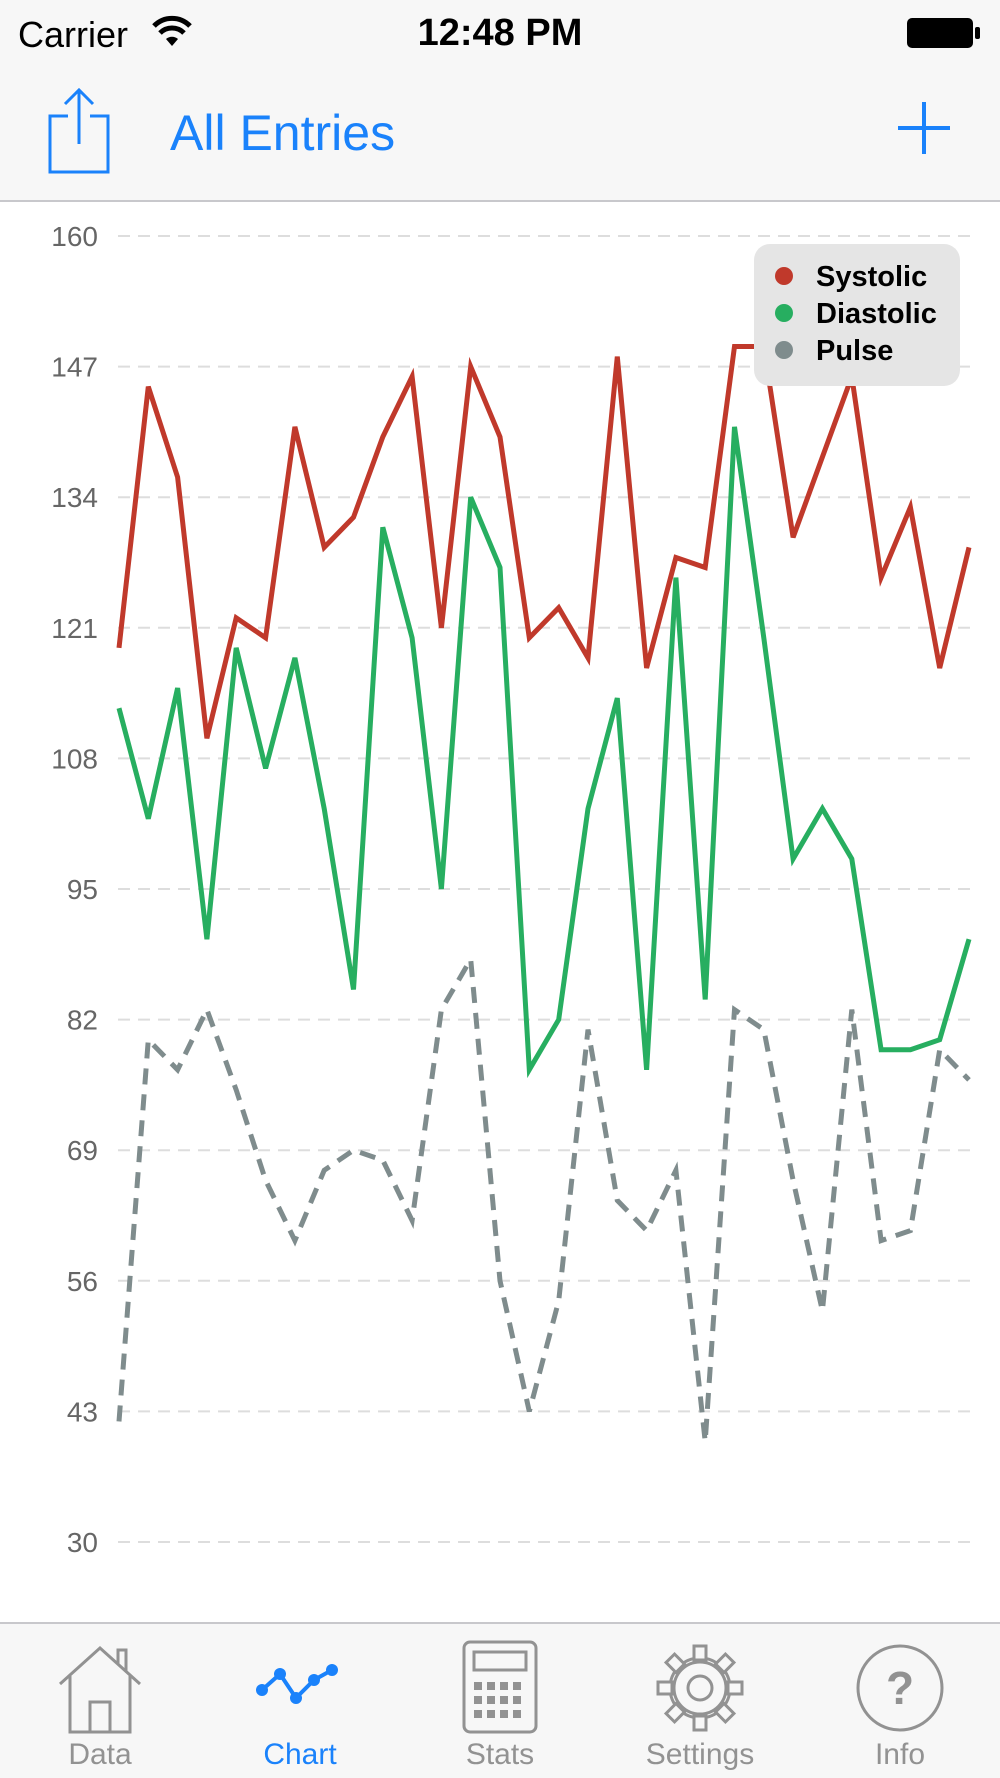  What do you see at coordinates (500, 134) in the screenshot?
I see `navigation-bar: All Entries` at bounding box center [500, 134].